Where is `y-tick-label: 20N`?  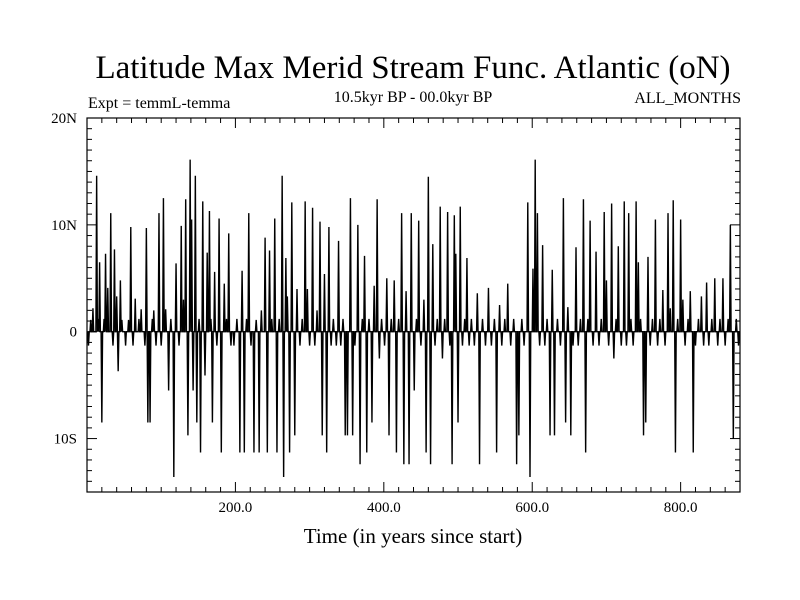
y-tick-label: 20N is located at coordinates (64, 119).